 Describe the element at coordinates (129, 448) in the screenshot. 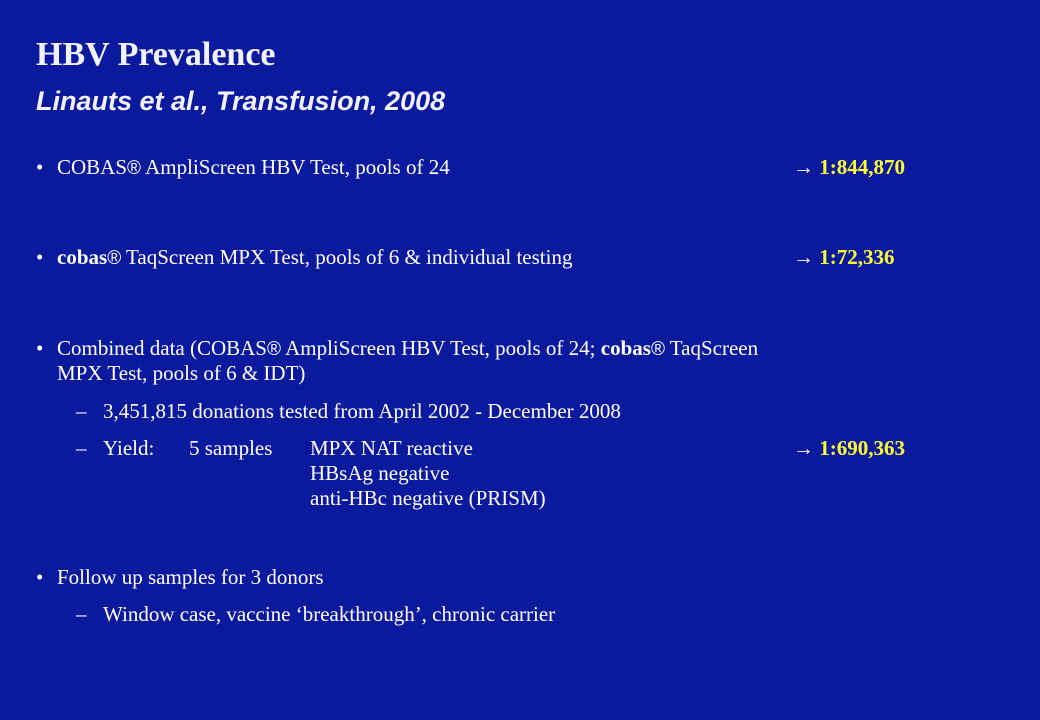

I see `yield-label: Yield:` at that location.